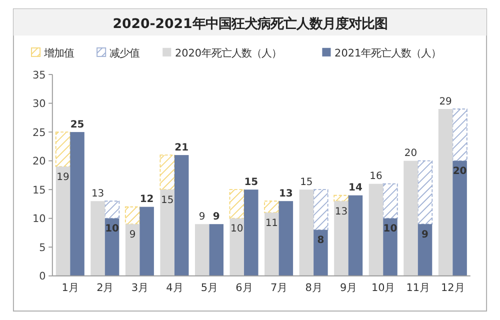  Describe the element at coordinates (313, 288) in the screenshot. I see `x-tick-label: 8月` at that location.